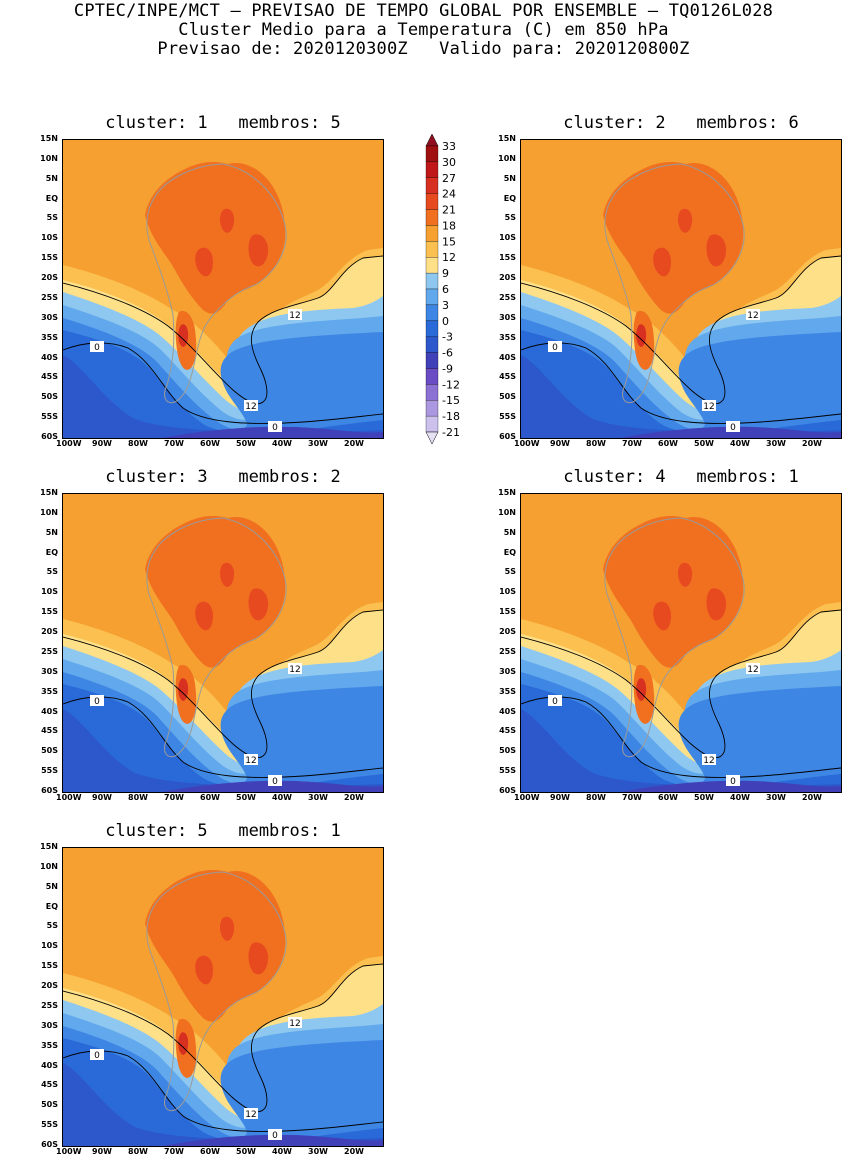 This screenshot has height=1157, width=847. What do you see at coordinates (445, 321) in the screenshot?
I see `legend-level-label: 0` at bounding box center [445, 321].